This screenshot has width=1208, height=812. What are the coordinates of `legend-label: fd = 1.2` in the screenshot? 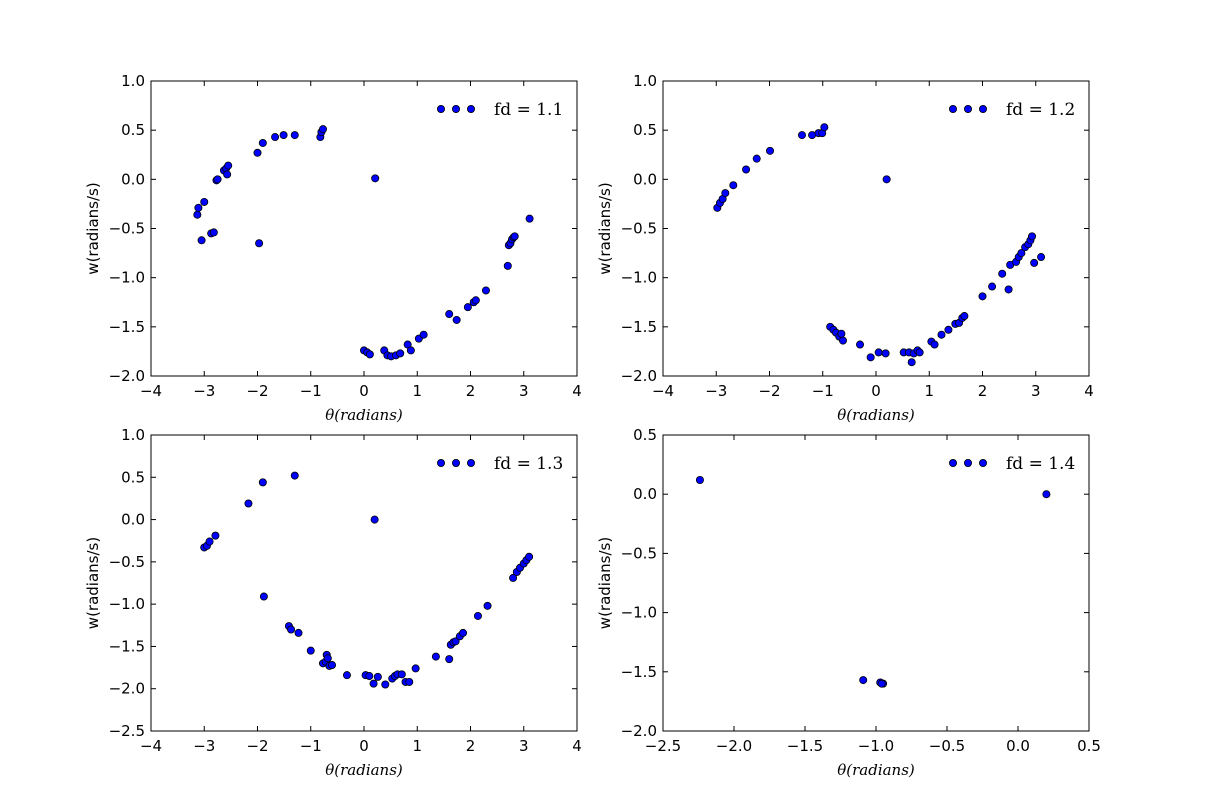 It's located at (1040, 110).